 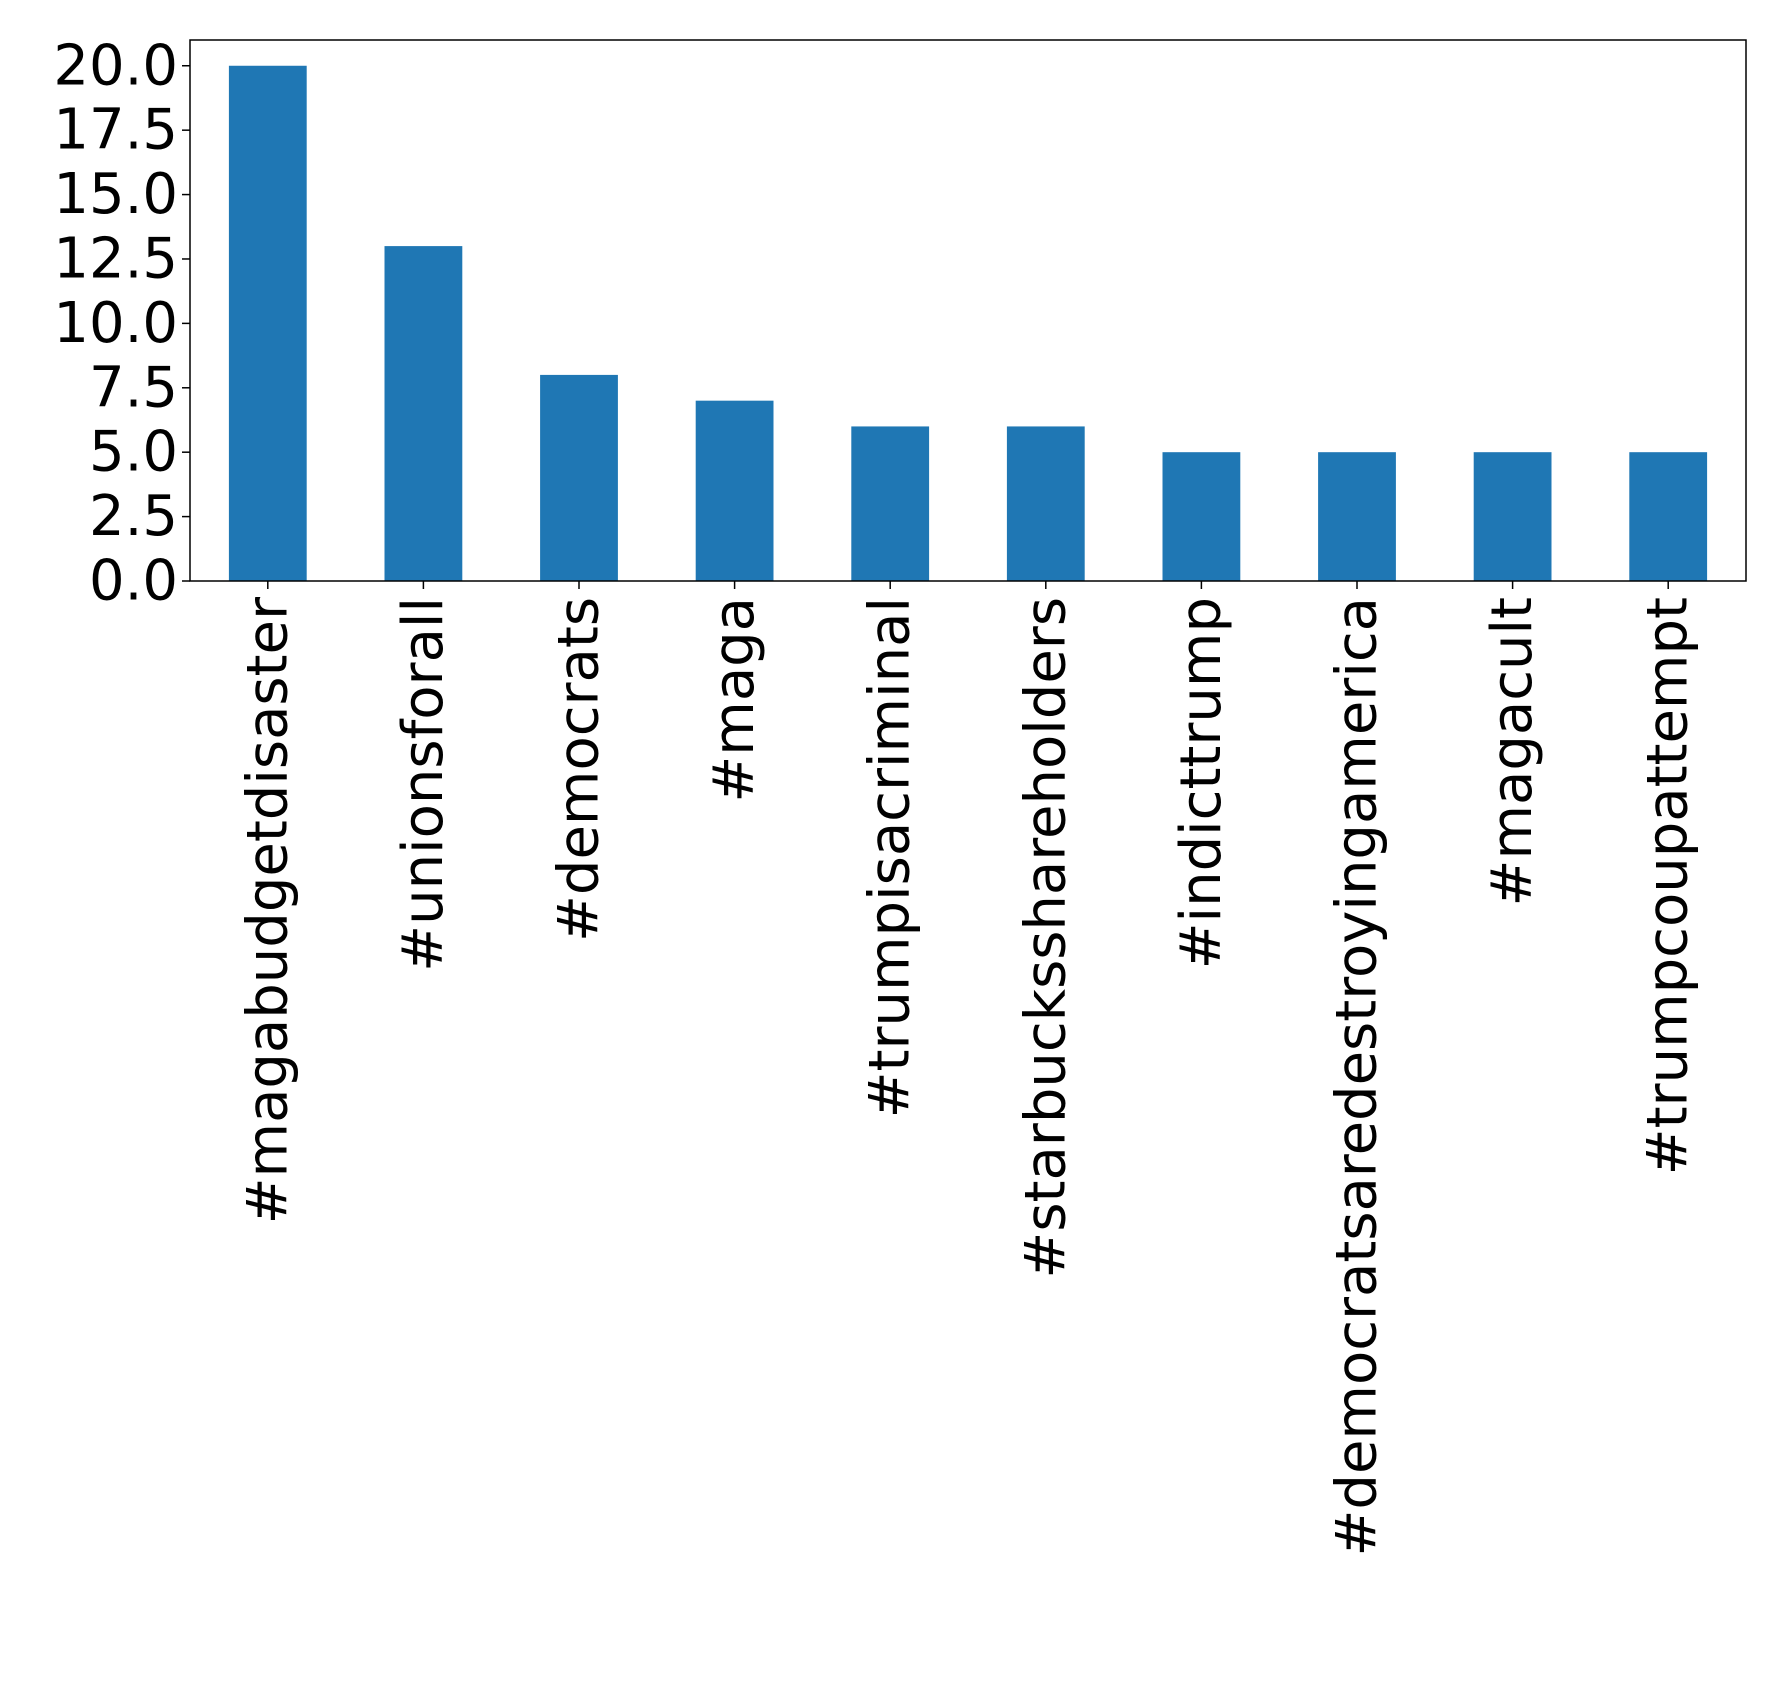 I want to click on x-tick-label: #unionsforall, so click(x=423, y=784).